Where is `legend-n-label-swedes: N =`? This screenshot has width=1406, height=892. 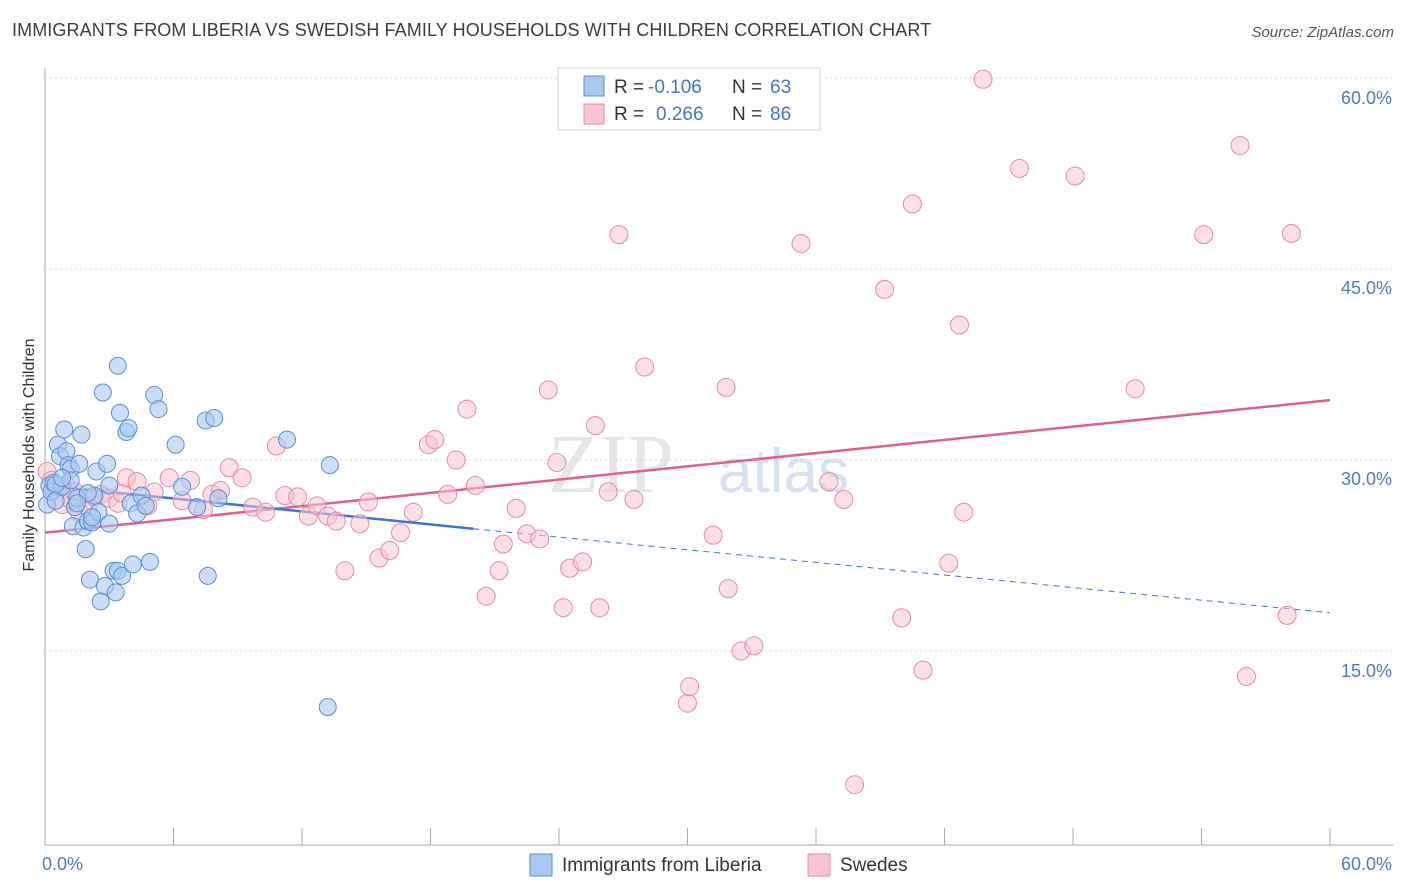 legend-n-label-swedes: N = is located at coordinates (747, 114).